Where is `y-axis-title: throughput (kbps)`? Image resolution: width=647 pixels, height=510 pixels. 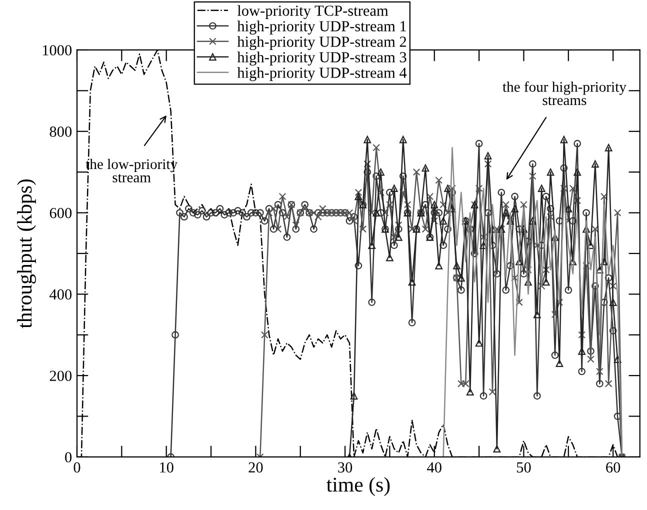 y-axis-title: throughput (kbps) is located at coordinates (26, 253).